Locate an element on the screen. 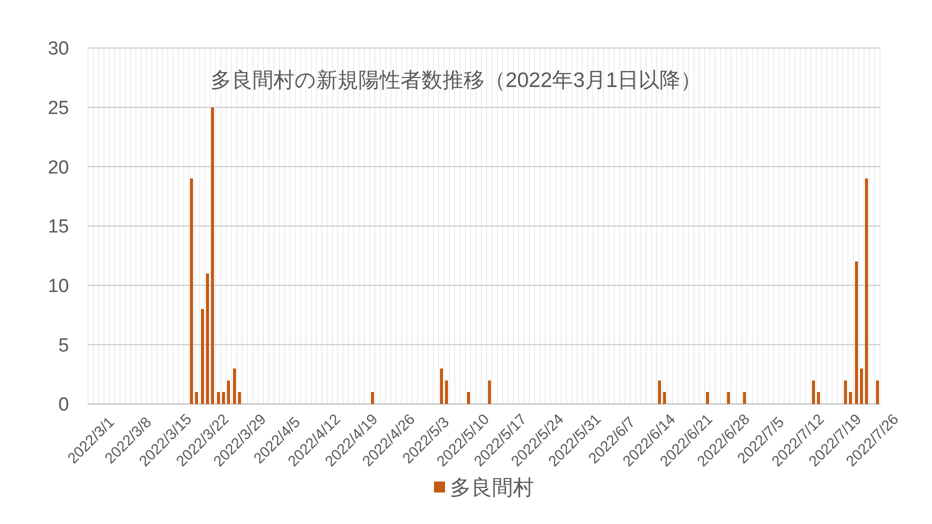  text: 多良間村の新規陽性者数推移（2022年3月1日以降） is located at coordinates (456, 80).